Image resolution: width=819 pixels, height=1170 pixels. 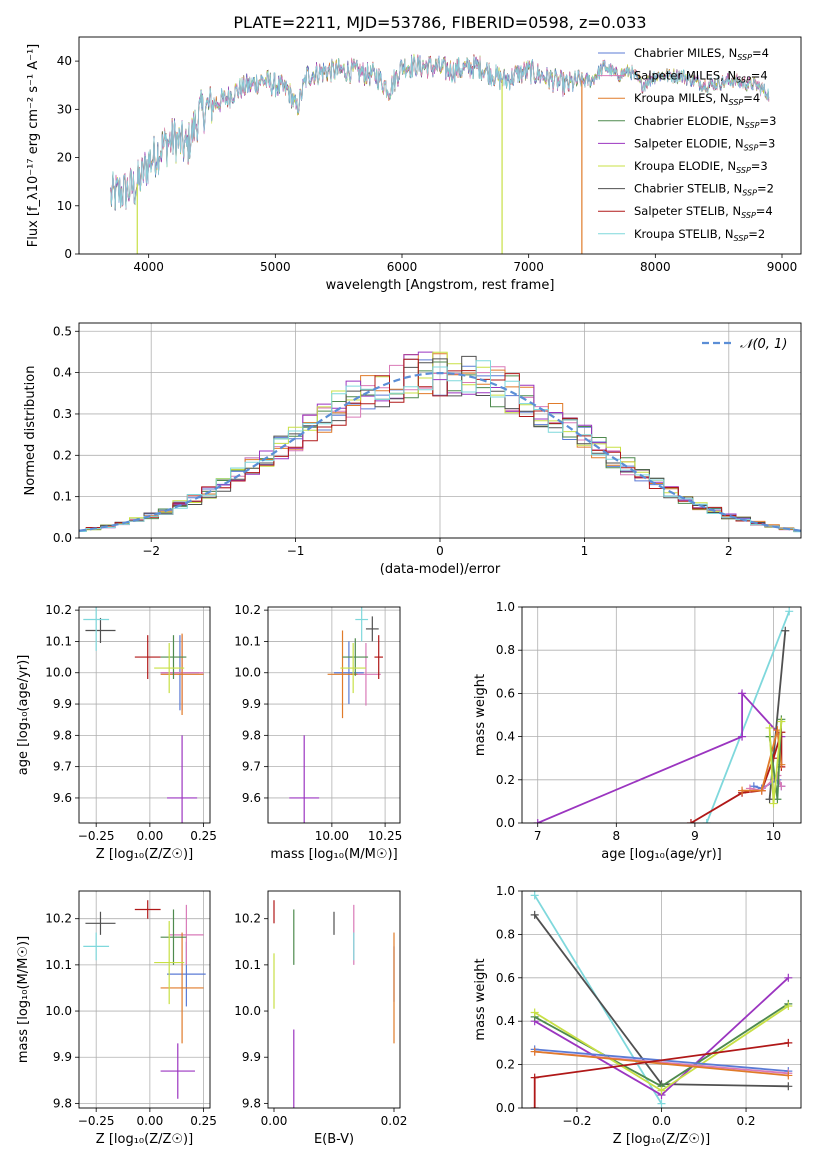 What do you see at coordinates (661, 854) in the screenshot?
I see `axis-label-x: age [log₁₀(age/yr)]` at bounding box center [661, 854].